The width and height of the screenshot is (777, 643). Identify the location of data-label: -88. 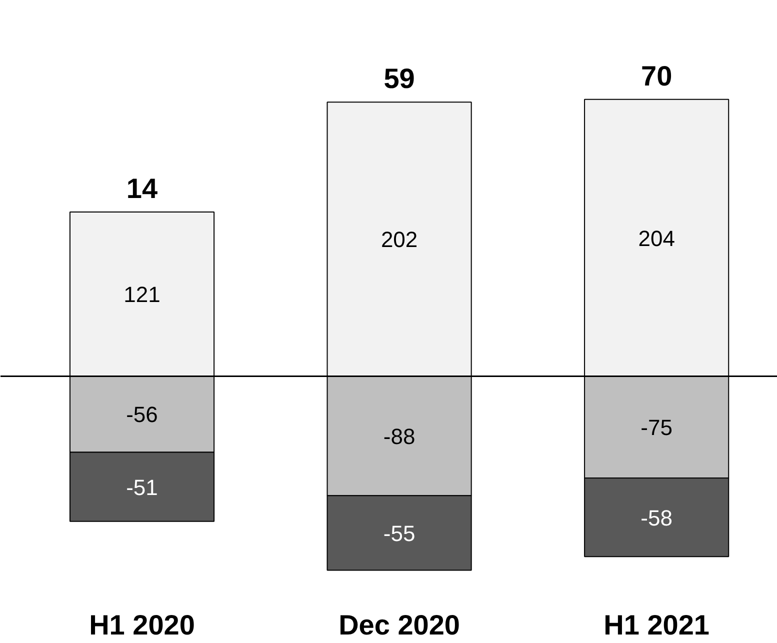
(399, 436).